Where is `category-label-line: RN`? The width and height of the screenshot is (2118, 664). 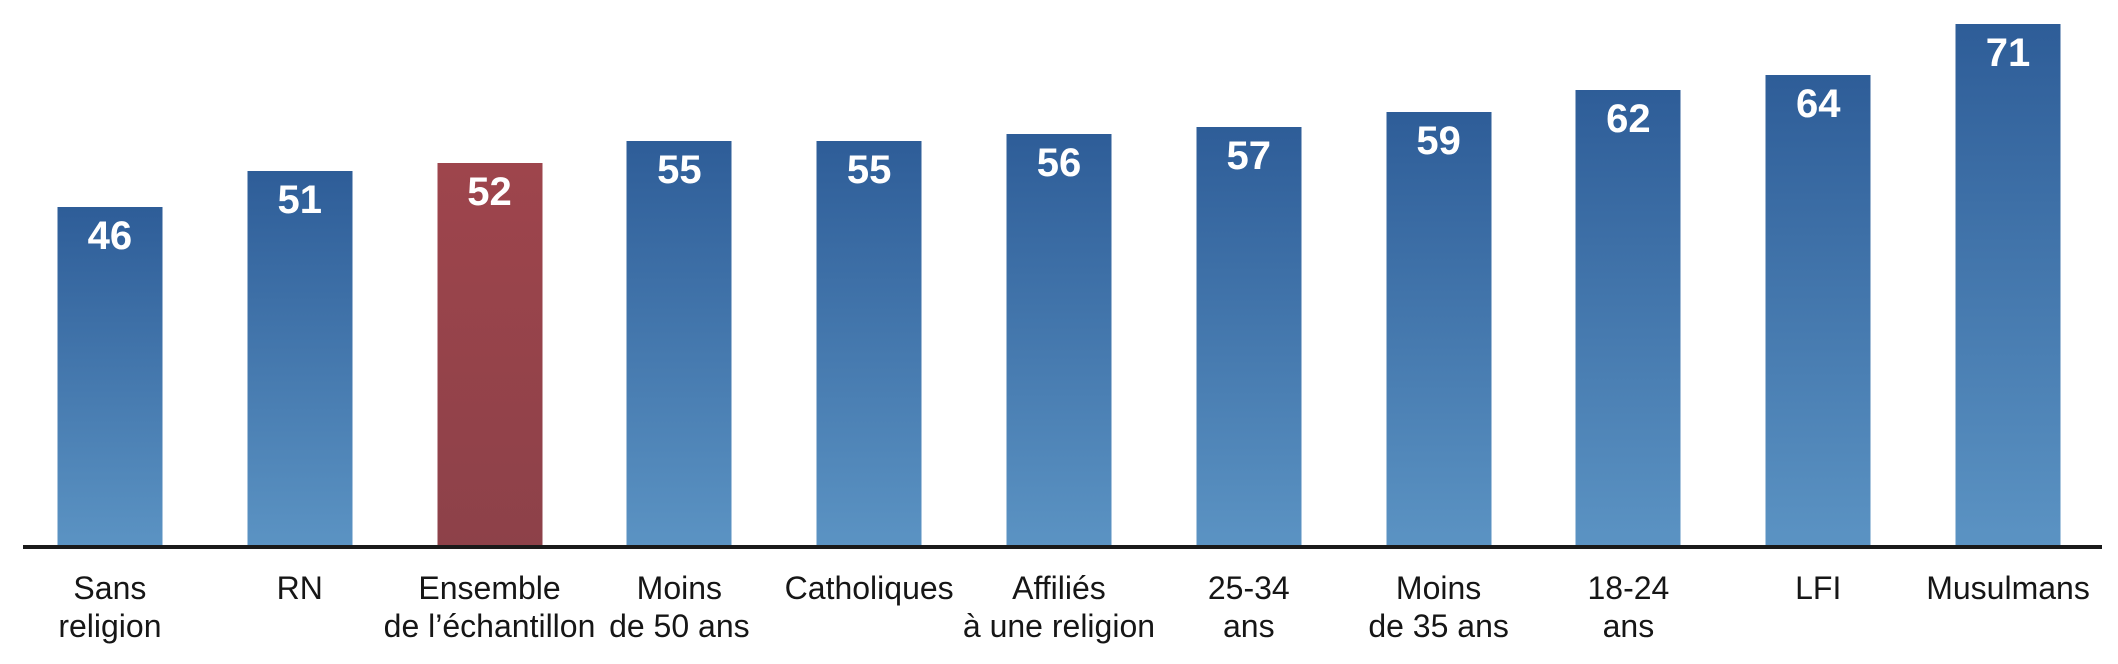 category-label-line: RN is located at coordinates (299, 588).